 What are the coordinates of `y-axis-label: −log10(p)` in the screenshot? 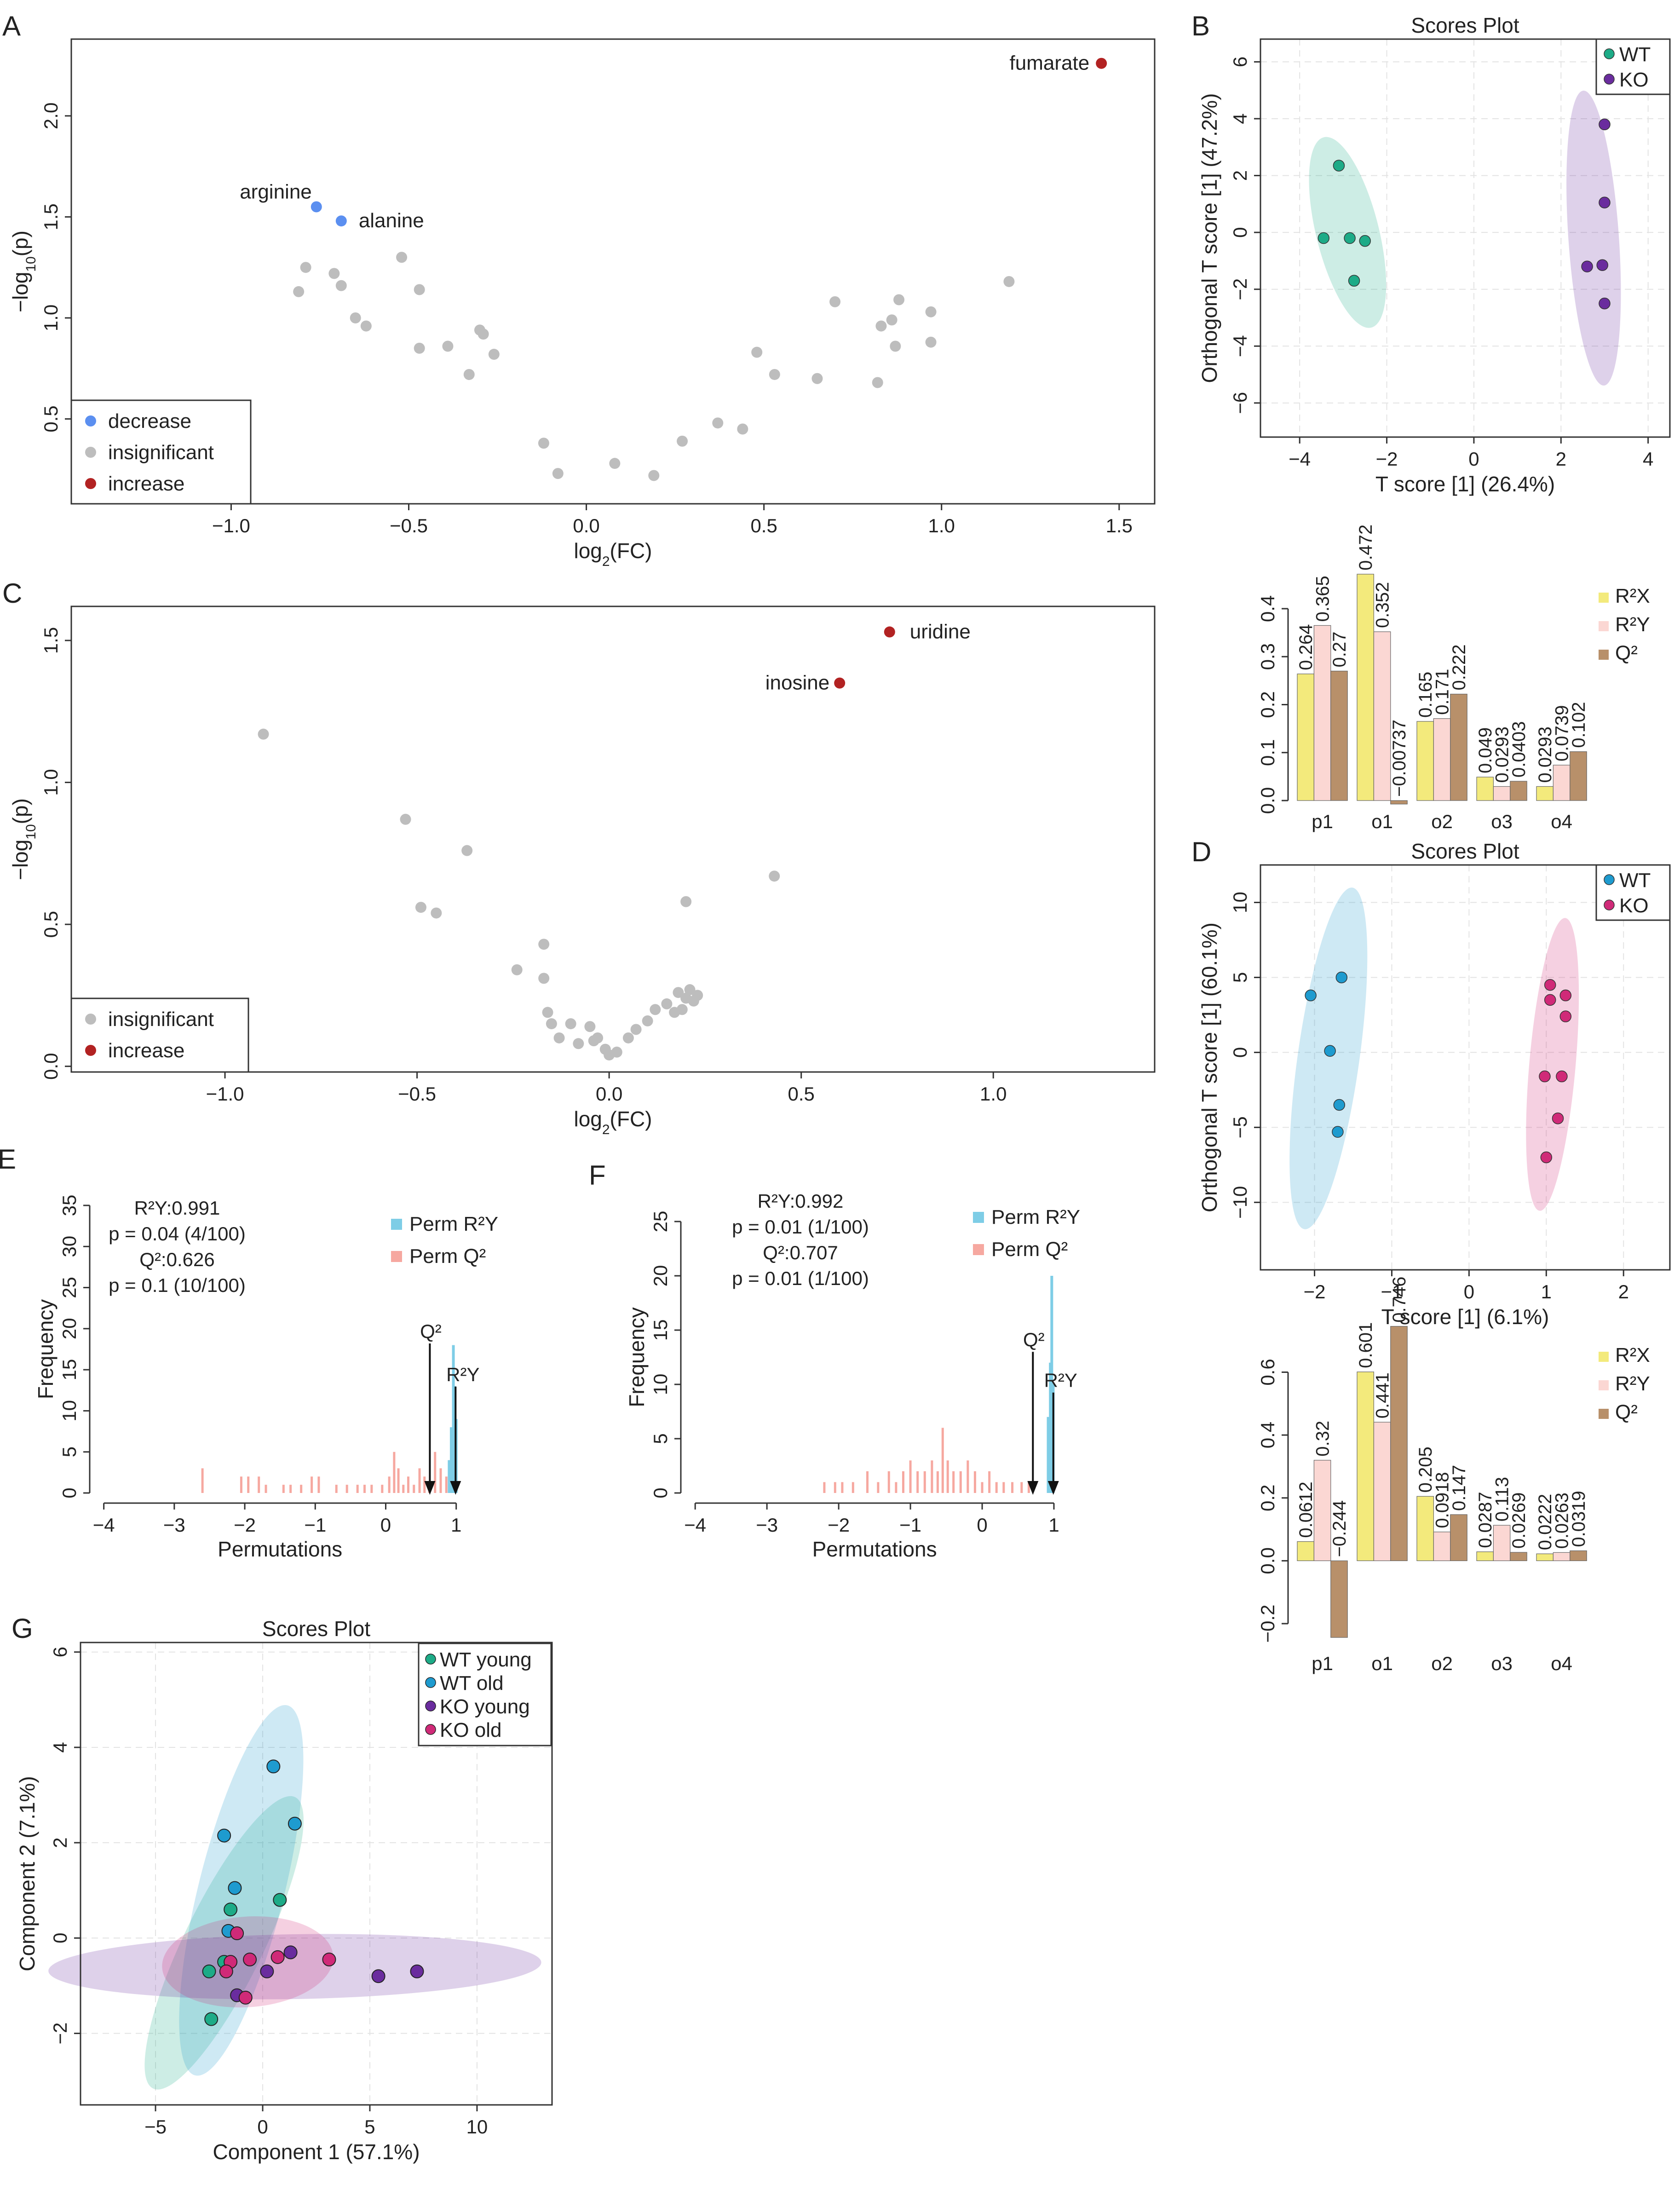 It's located at (23, 271).